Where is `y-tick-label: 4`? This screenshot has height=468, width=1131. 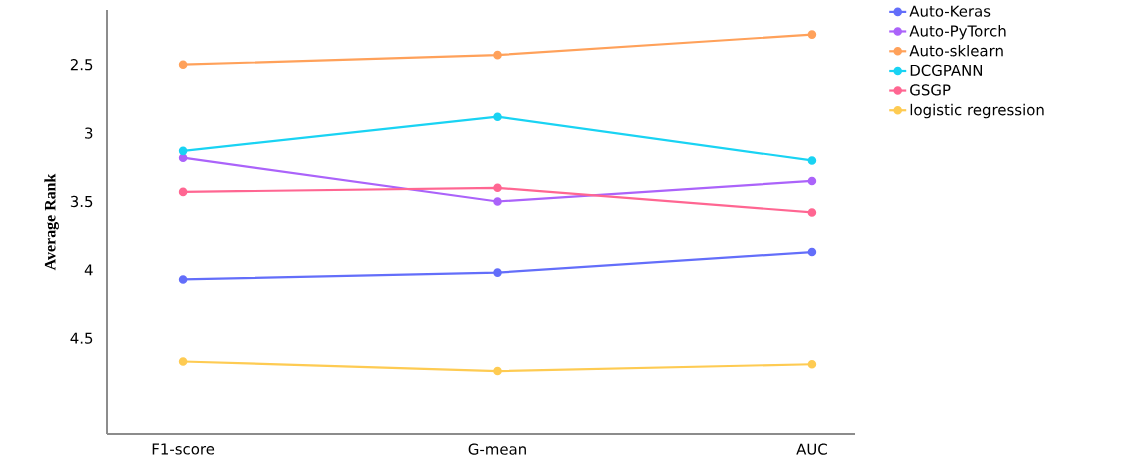
y-tick-label: 4 is located at coordinates (88, 270).